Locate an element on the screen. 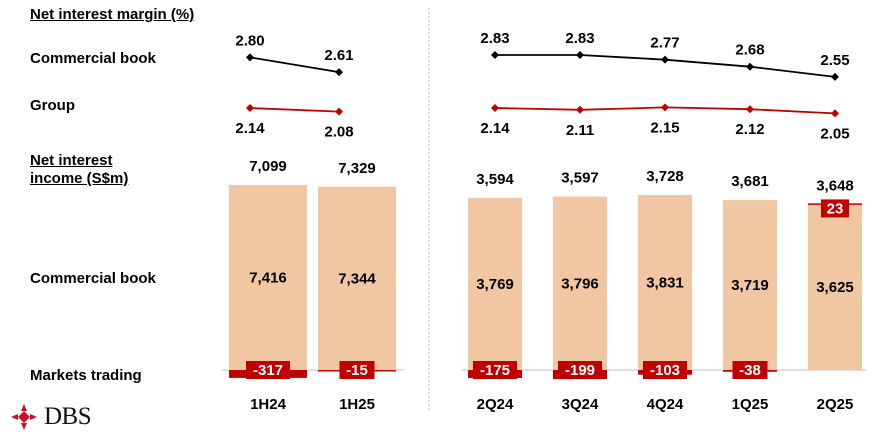  x-tick-label: 2Q25 is located at coordinates (835, 404).